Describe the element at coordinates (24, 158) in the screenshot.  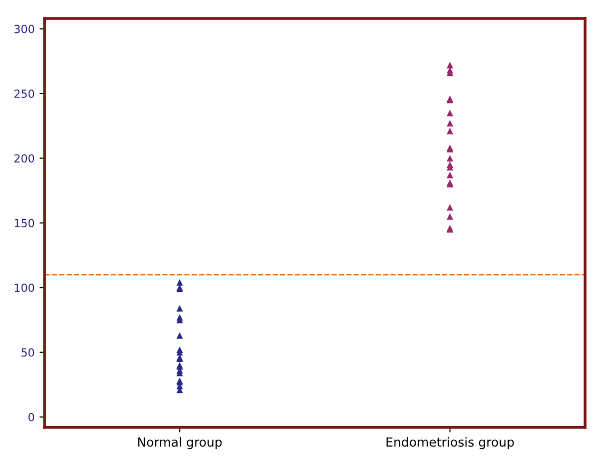
I see `y-tick-label: 200` at that location.